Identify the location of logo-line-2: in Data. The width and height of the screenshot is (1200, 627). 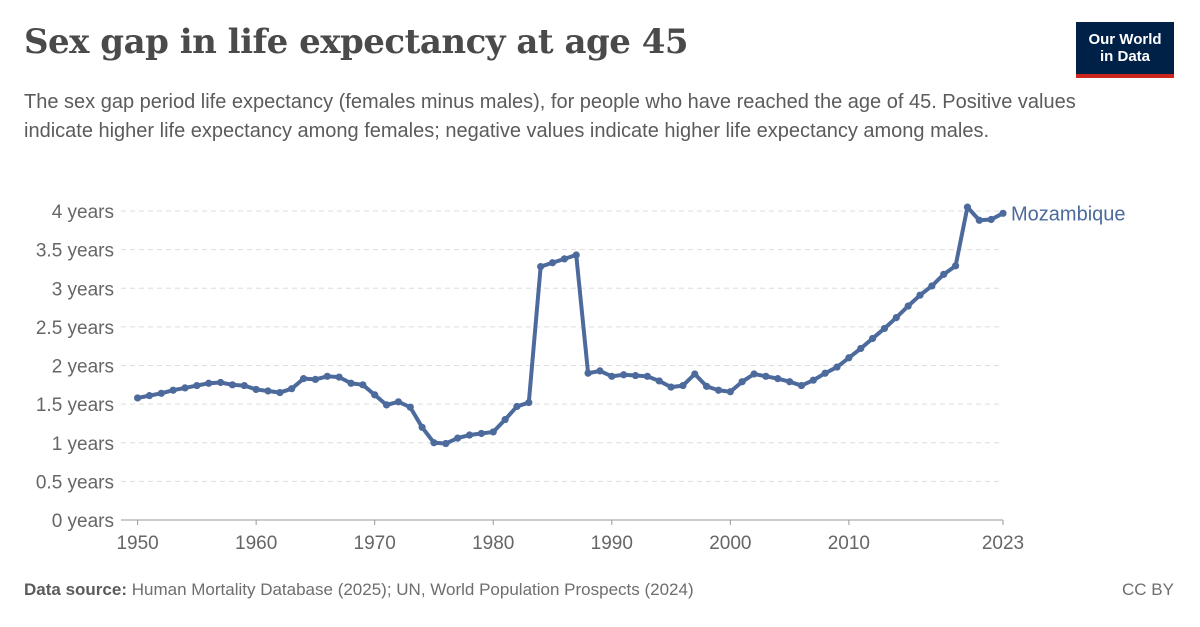
(1124, 56).